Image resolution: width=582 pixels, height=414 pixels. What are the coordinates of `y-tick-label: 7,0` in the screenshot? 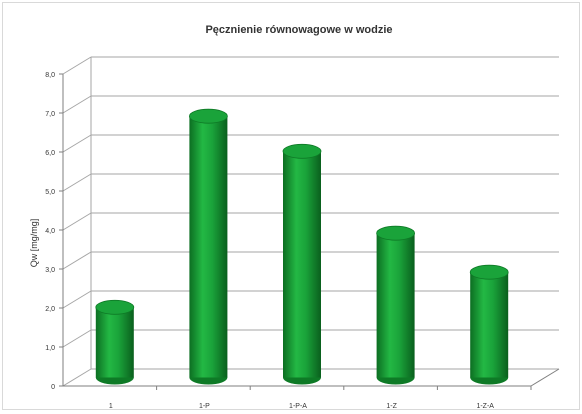 It's located at (50, 114).